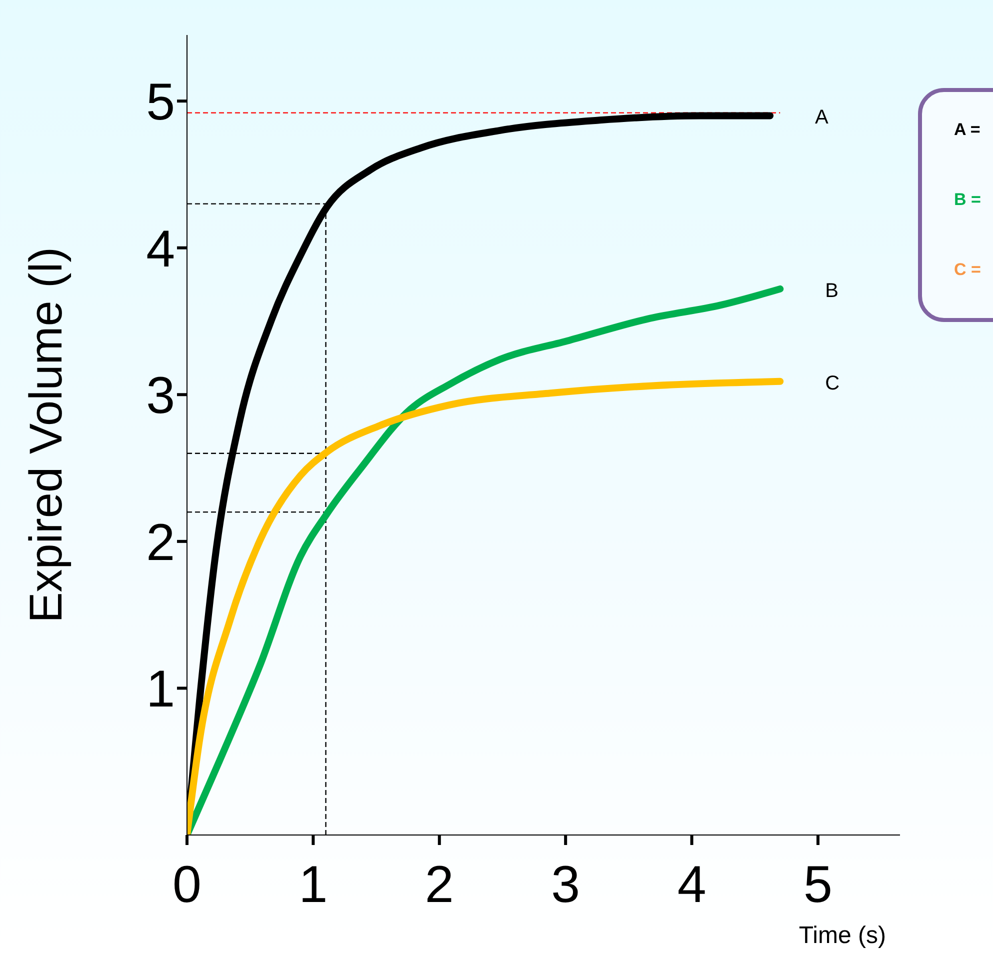  I want to click on x-tick-label: 4, so click(691, 885).